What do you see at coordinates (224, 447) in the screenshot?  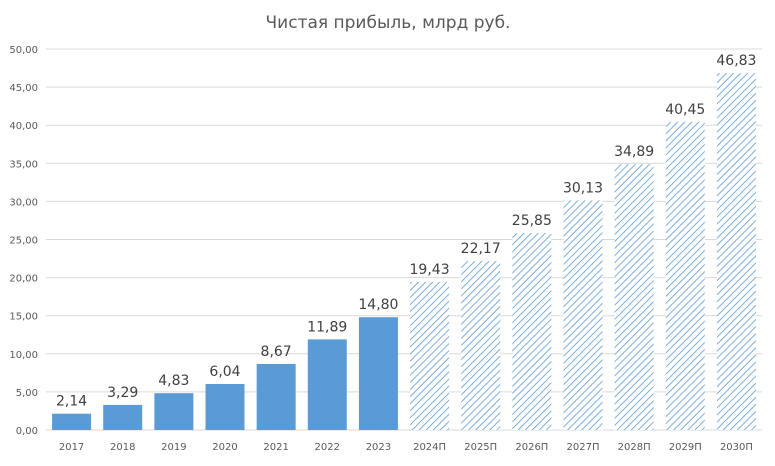 I see `x-tick-label: 2020` at bounding box center [224, 447].